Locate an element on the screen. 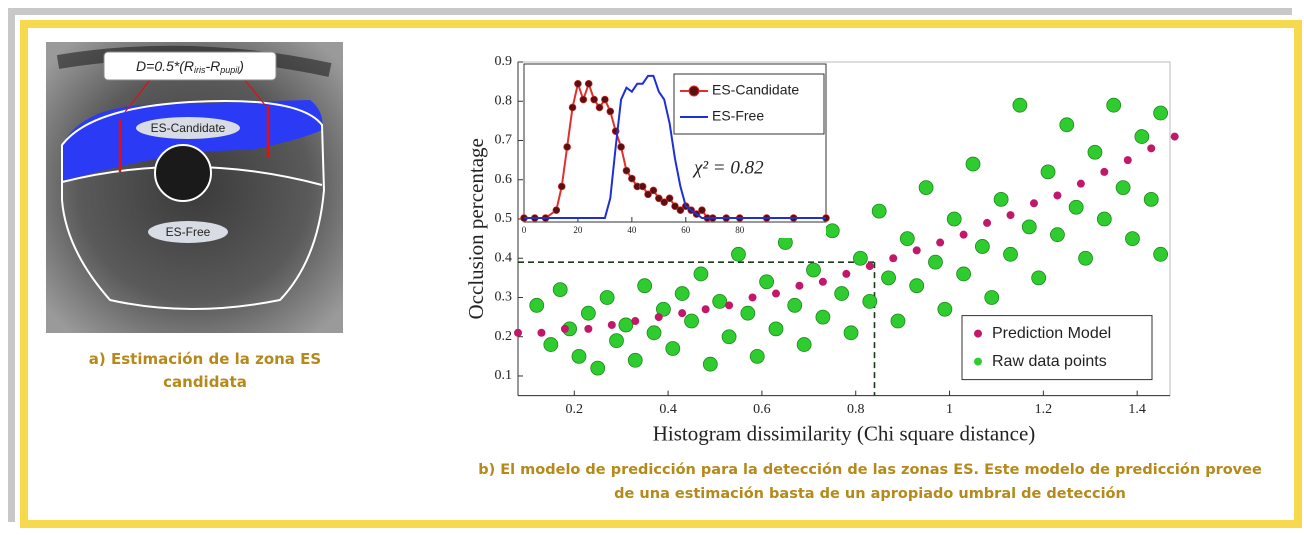  es-candidate-region is located at coordinates (192, 141).